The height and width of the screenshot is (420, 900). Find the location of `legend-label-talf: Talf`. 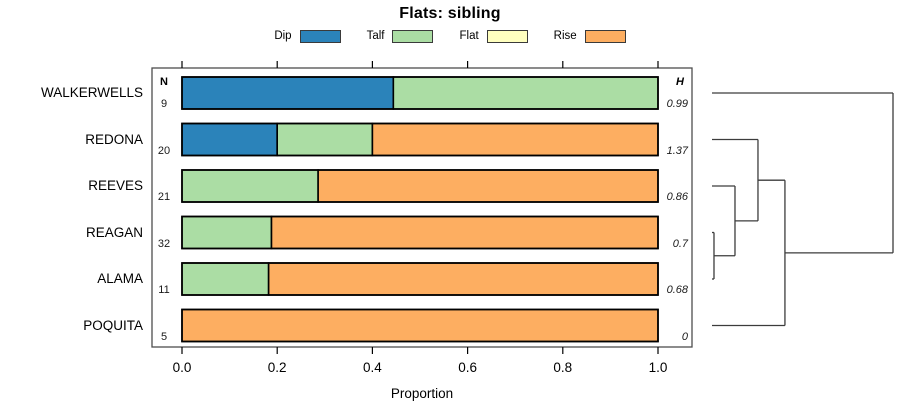

legend-label-talf: Talf is located at coordinates (375, 36).